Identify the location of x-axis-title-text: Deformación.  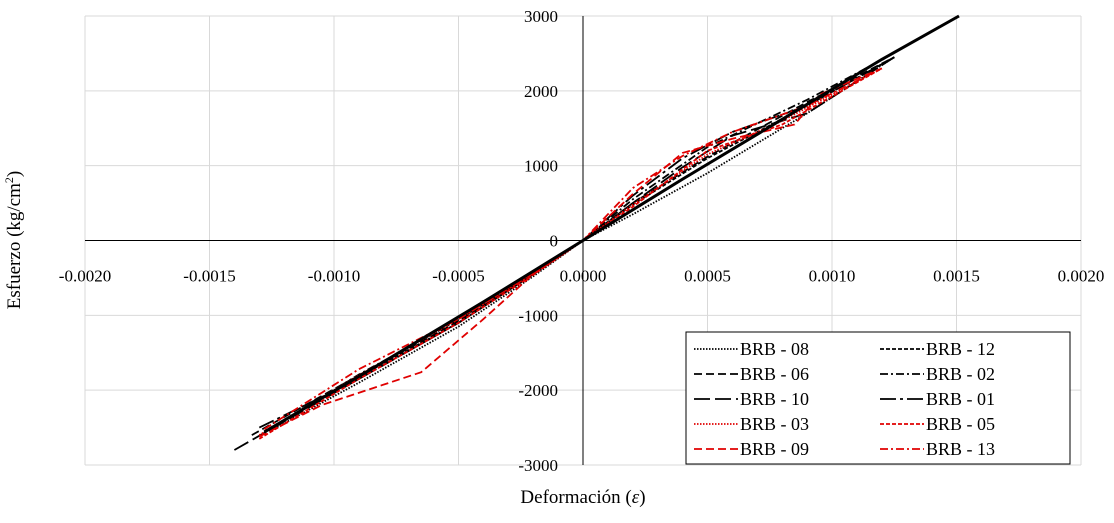
(570, 497).